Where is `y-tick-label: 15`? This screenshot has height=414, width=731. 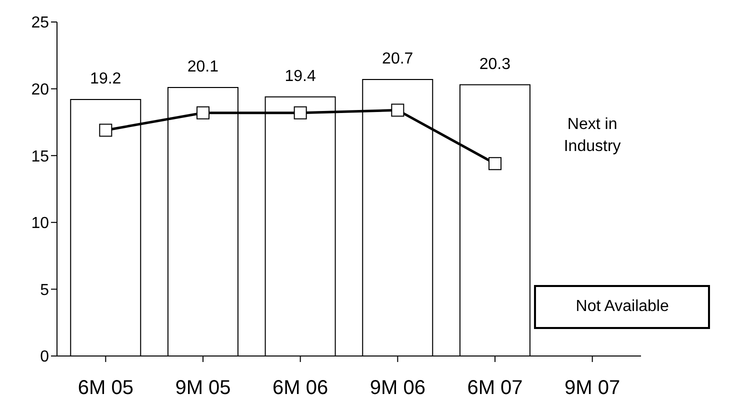 y-tick-label: 15 is located at coordinates (40, 157).